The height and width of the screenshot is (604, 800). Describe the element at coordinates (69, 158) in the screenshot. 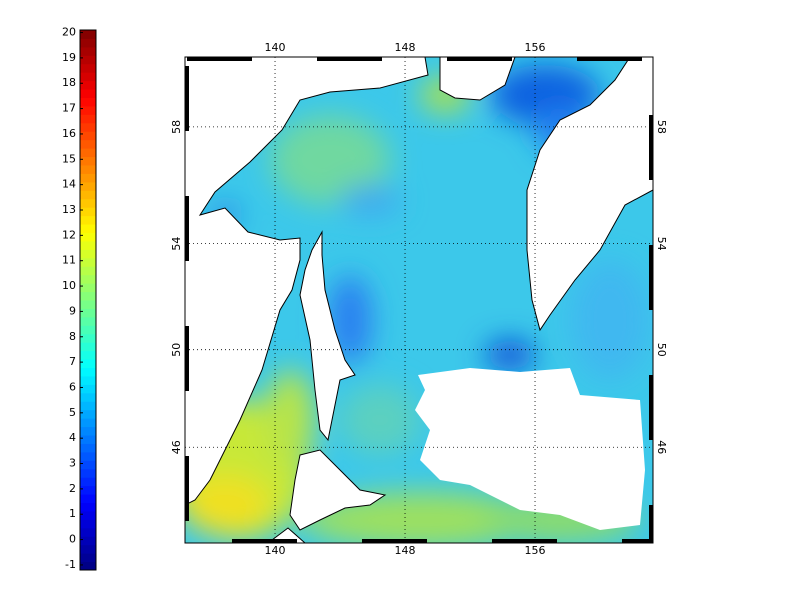

I see `colorbar-tick-label: 15` at that location.